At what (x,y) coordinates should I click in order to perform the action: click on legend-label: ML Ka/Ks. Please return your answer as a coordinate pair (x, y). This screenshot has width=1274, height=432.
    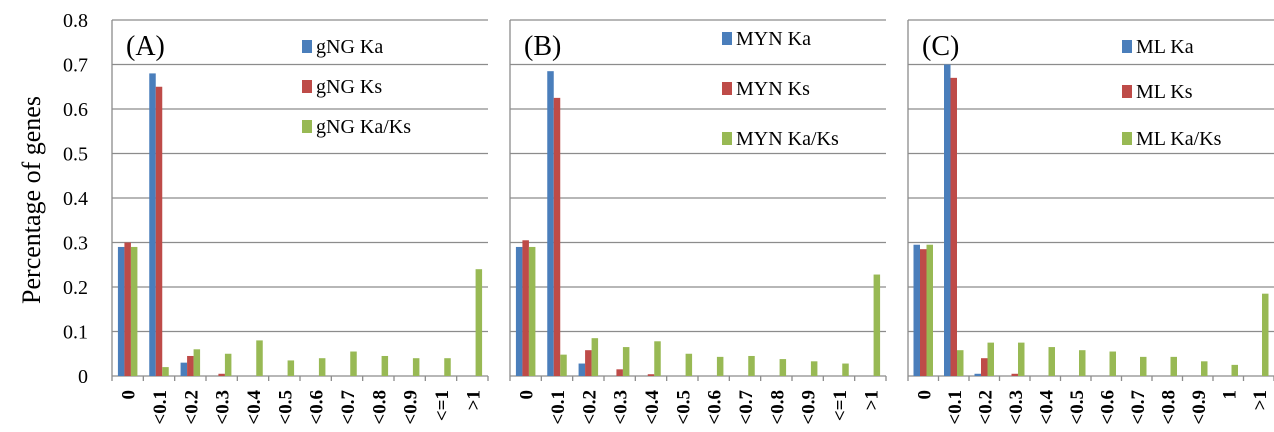
    Looking at the image, I should click on (1179, 139).